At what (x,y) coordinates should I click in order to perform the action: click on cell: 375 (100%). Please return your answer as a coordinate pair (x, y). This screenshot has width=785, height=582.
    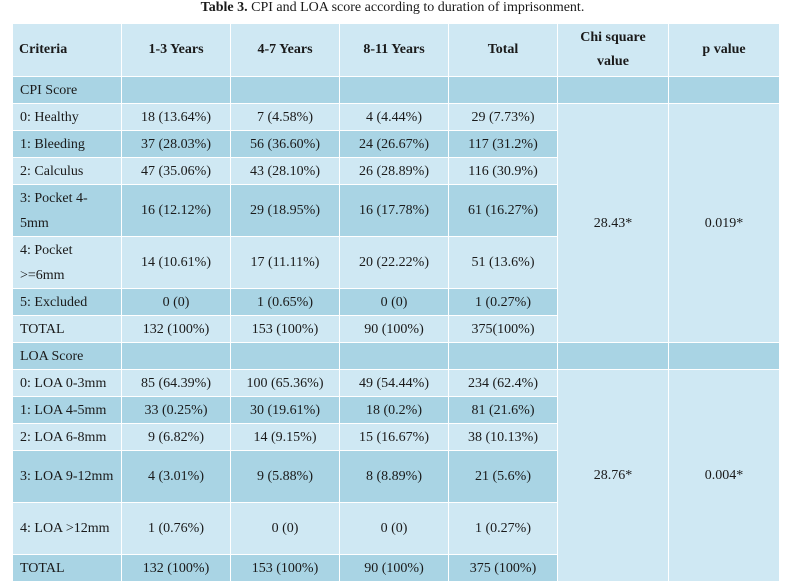
    Looking at the image, I should click on (503, 568).